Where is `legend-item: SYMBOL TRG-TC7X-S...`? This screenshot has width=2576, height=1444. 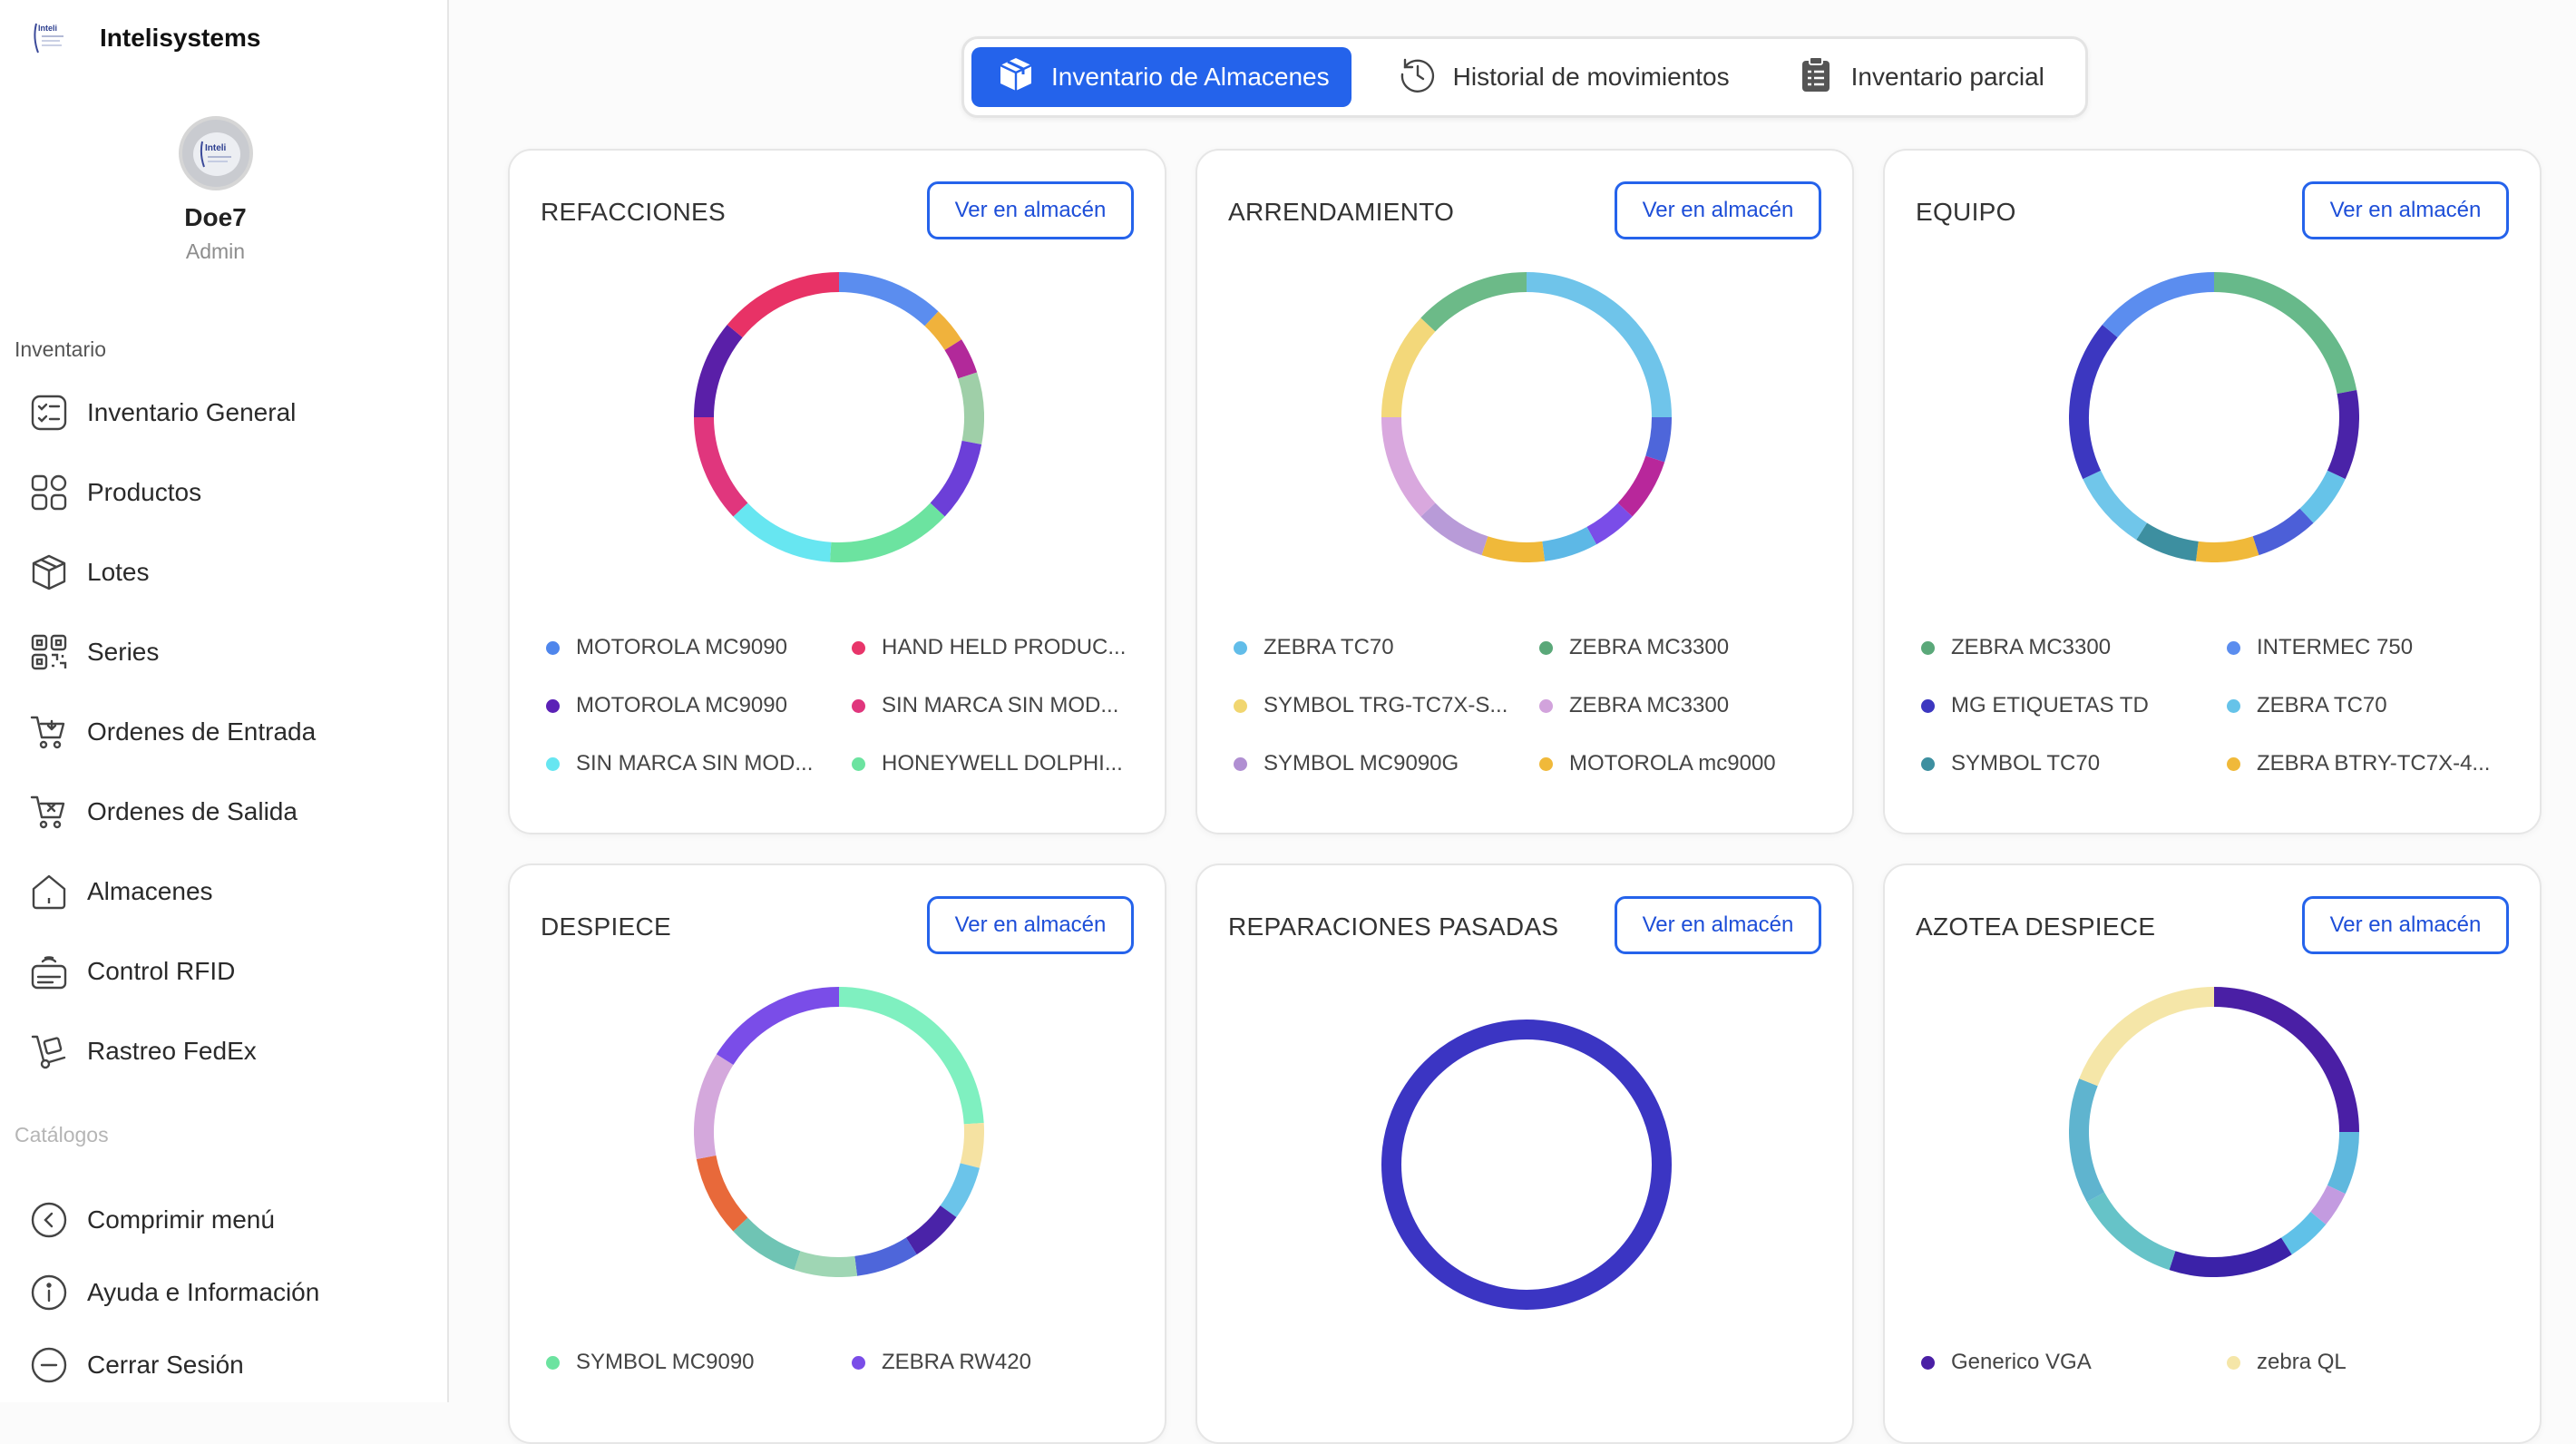
legend-item: SYMBOL TRG-TC7X-S... is located at coordinates (1386, 706).